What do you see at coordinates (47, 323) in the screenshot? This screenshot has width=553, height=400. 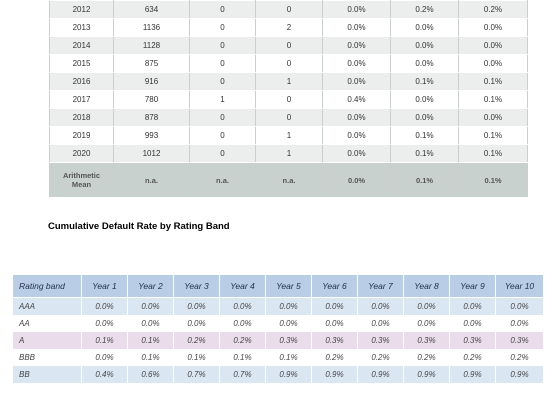 I see `rating-band-cell: AA` at bounding box center [47, 323].